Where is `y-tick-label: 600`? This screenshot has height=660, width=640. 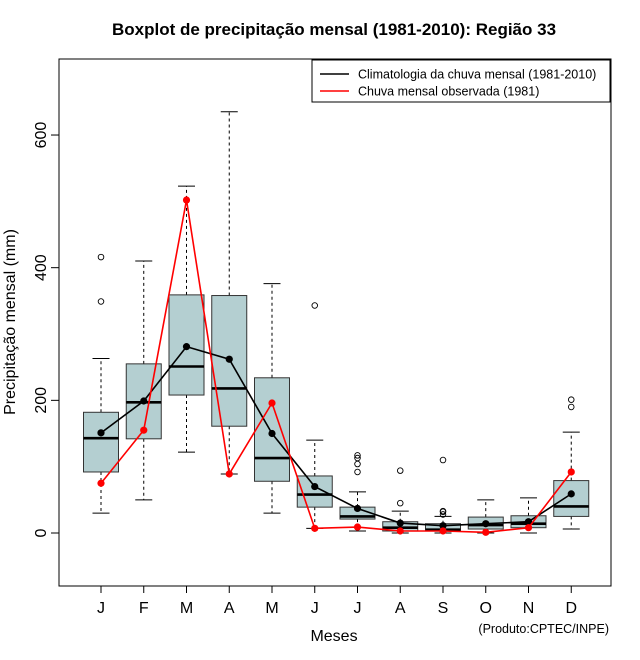
y-tick-label: 600 is located at coordinates (41, 135).